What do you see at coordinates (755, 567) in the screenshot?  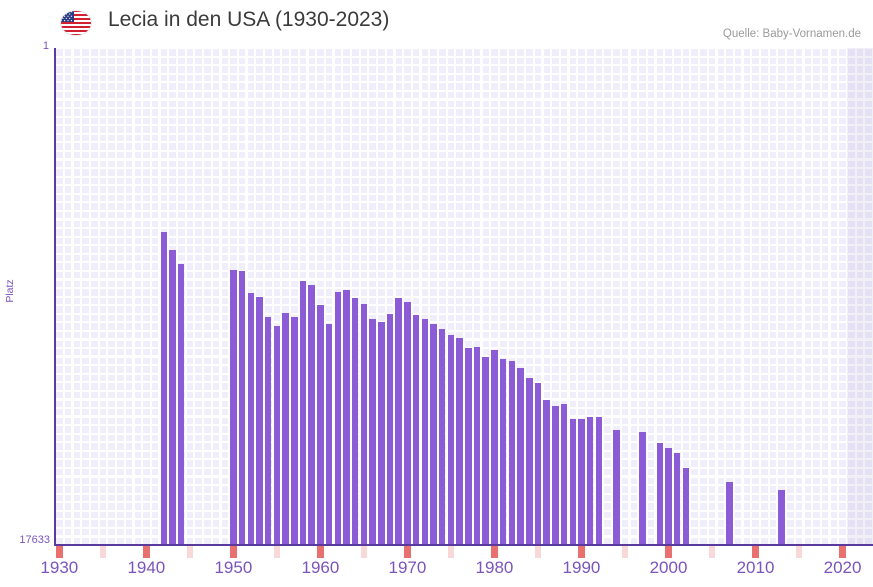 I see `x-tick-label: 2010` at bounding box center [755, 567].